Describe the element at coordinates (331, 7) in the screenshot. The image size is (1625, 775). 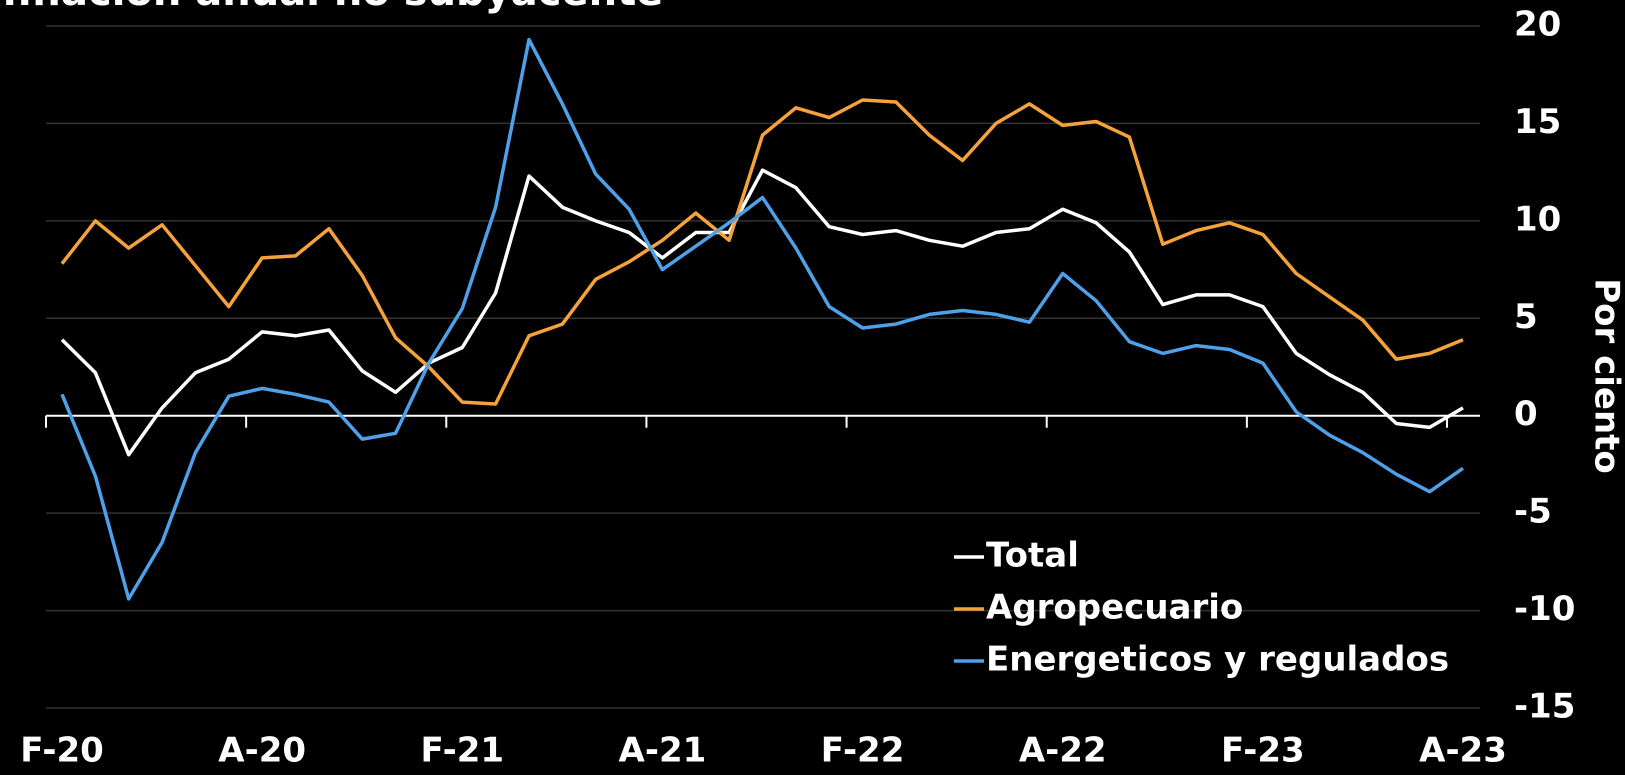
I see `chart-title: Inflación anual no subyacente` at that location.